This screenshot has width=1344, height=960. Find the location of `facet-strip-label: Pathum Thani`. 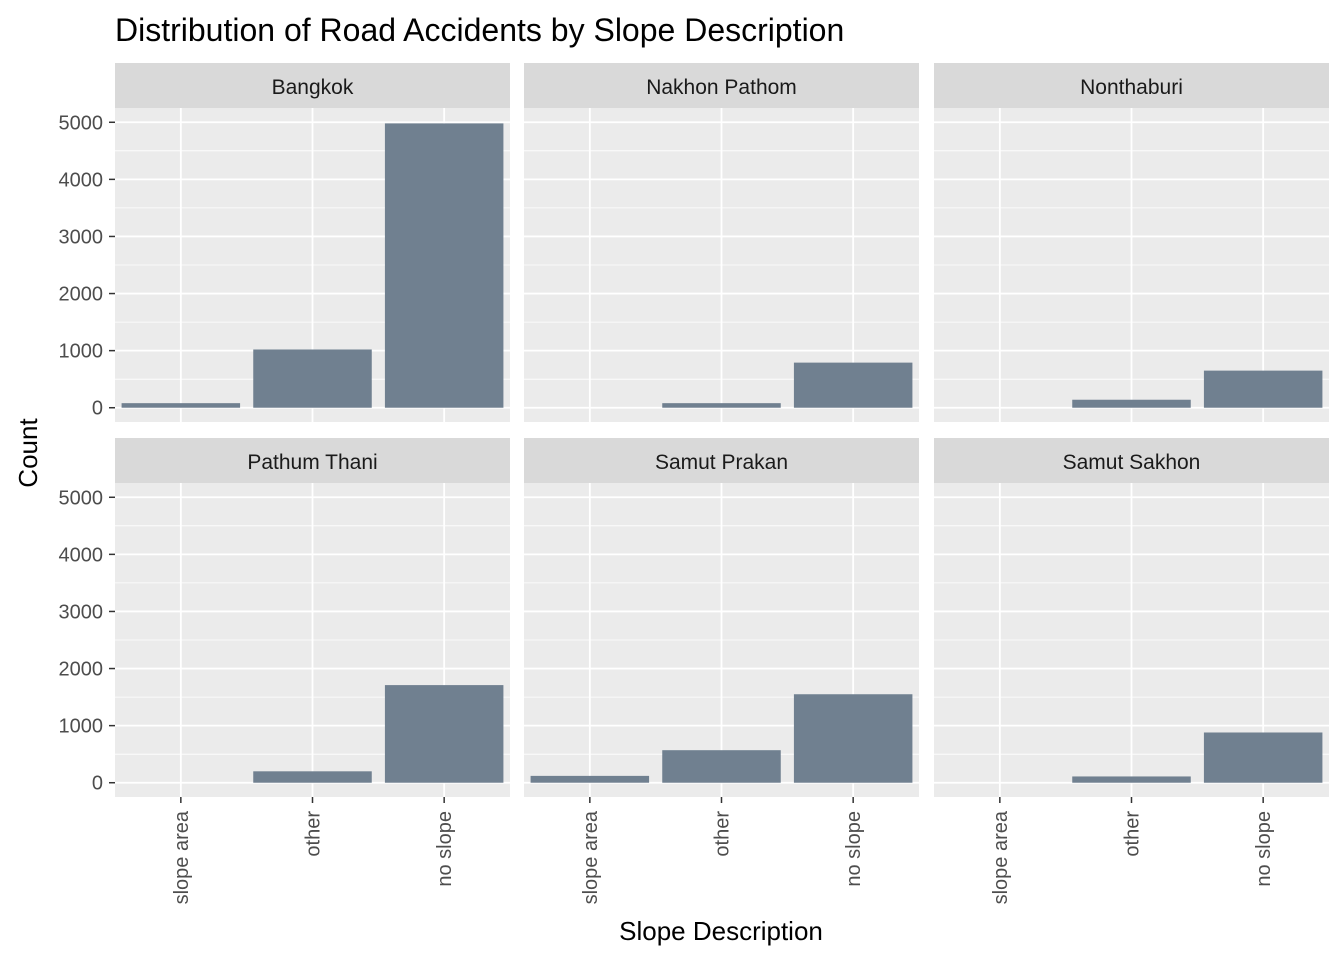

facet-strip-label: Pathum Thani is located at coordinates (312, 462).